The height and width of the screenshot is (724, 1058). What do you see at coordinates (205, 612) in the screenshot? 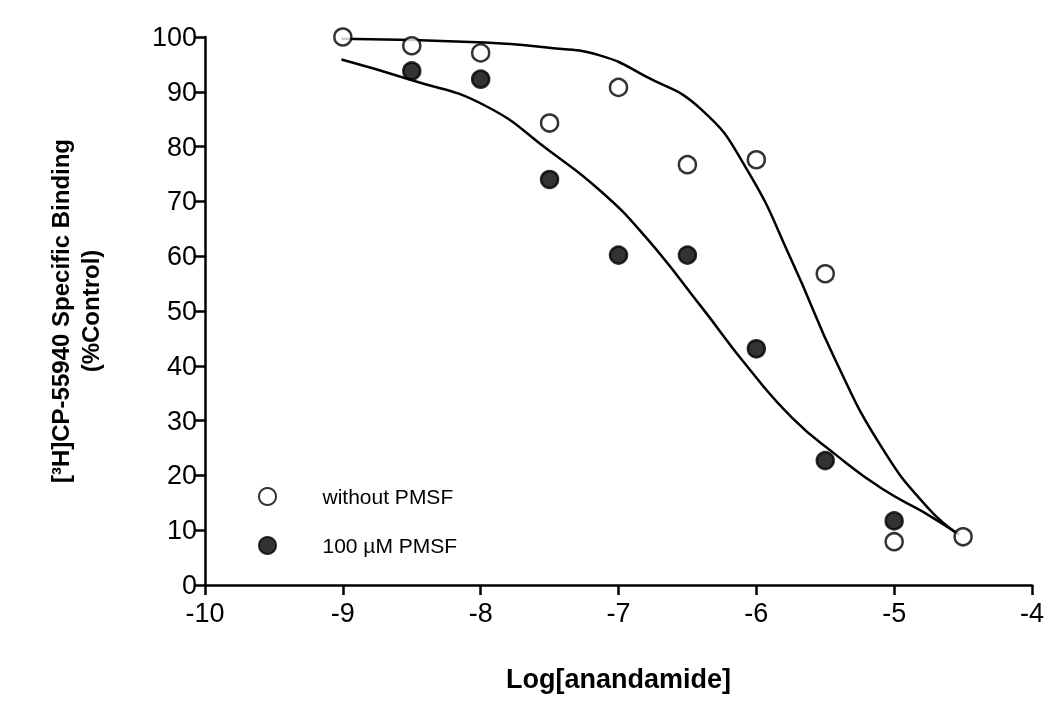
I see `x-tick-label: -10` at bounding box center [205, 612].